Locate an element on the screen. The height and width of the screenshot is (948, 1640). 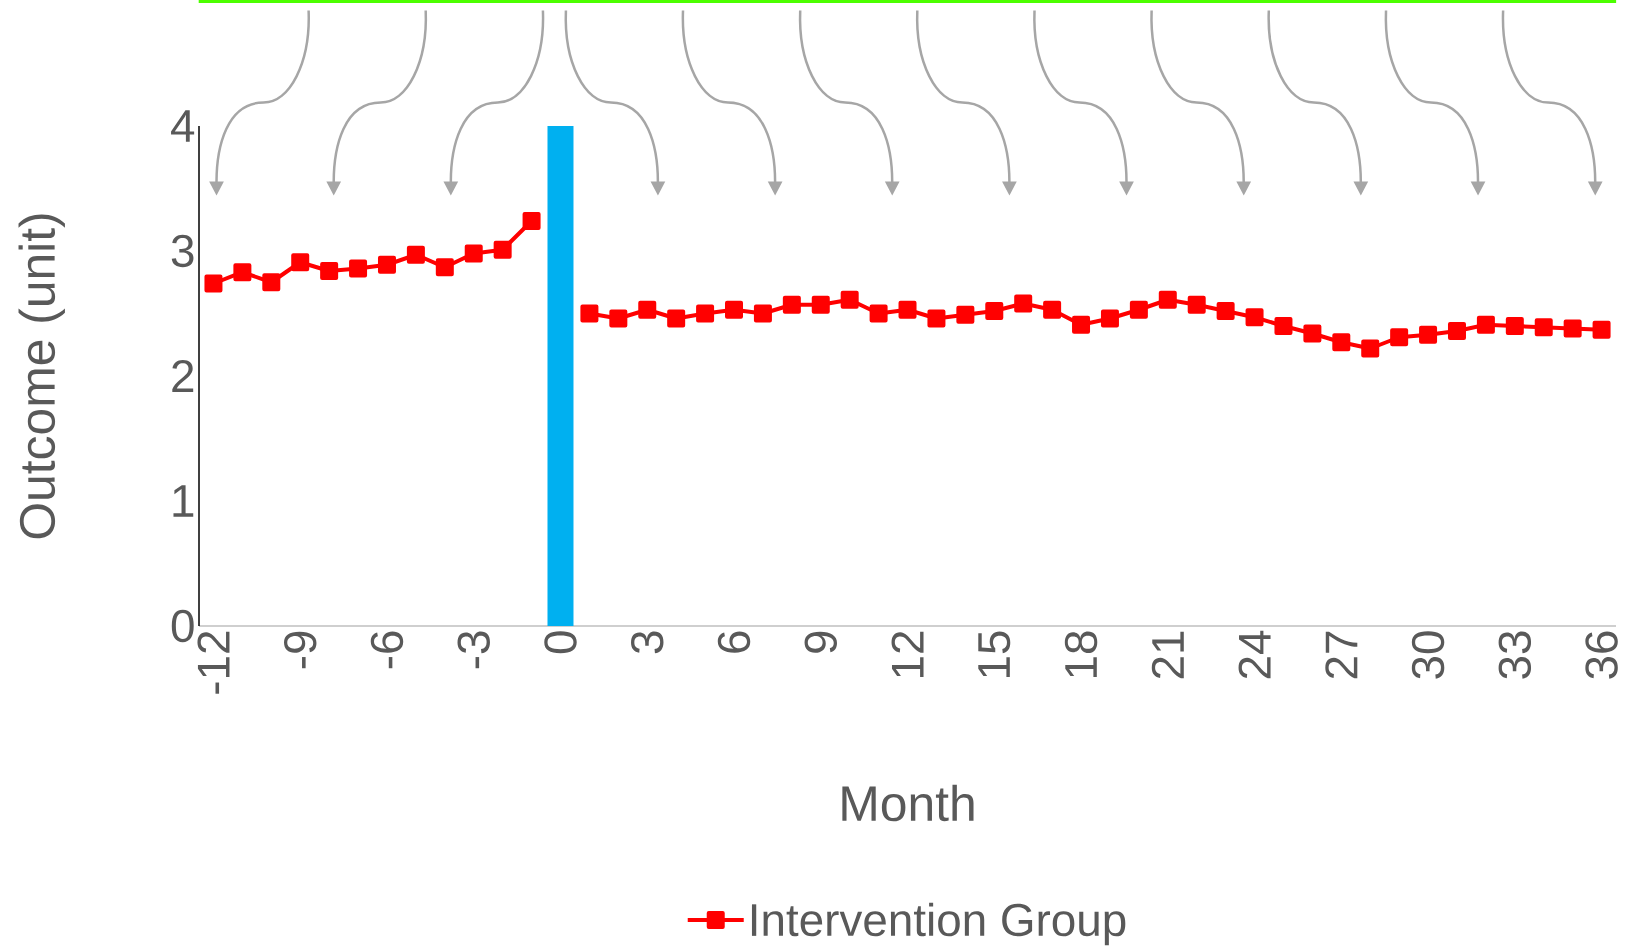
x-tick-label: -3 is located at coordinates (473, 650).